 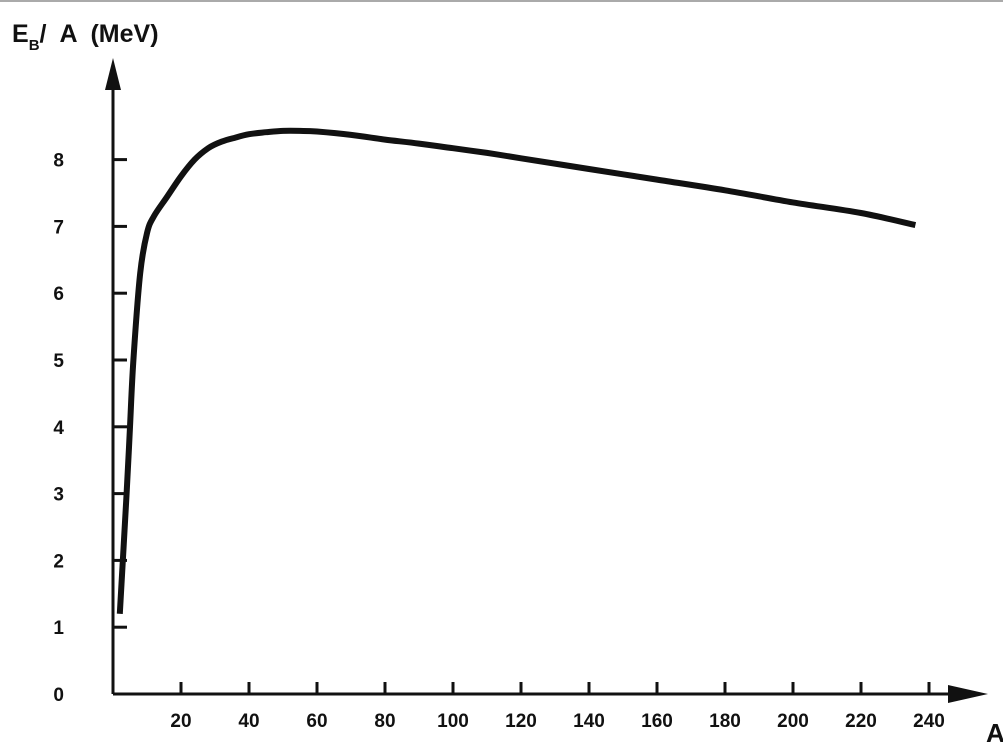 I want to click on y-tick-label: 1, so click(x=58, y=628).